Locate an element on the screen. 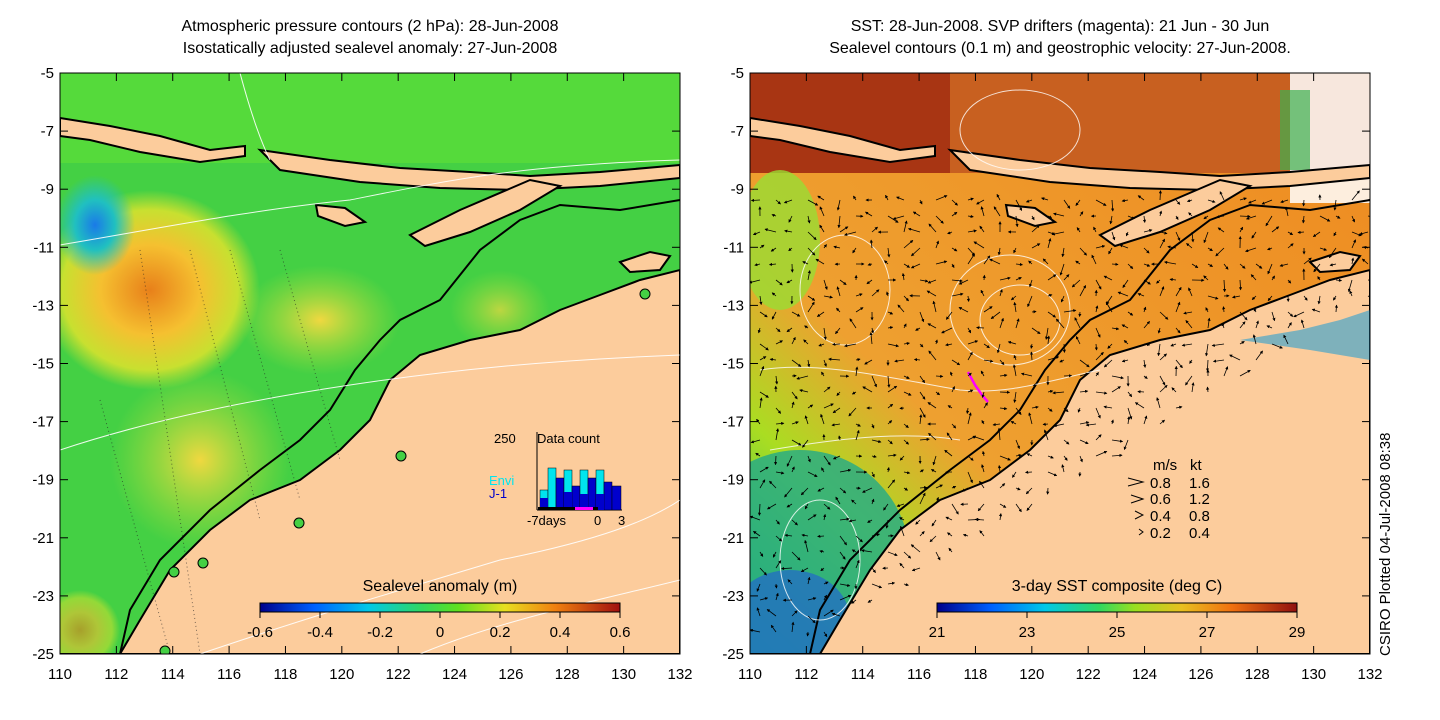 Image resolution: width=1440 pixels, height=720 pixels. colorbar-tick-label: 25 is located at coordinates (1117, 632).